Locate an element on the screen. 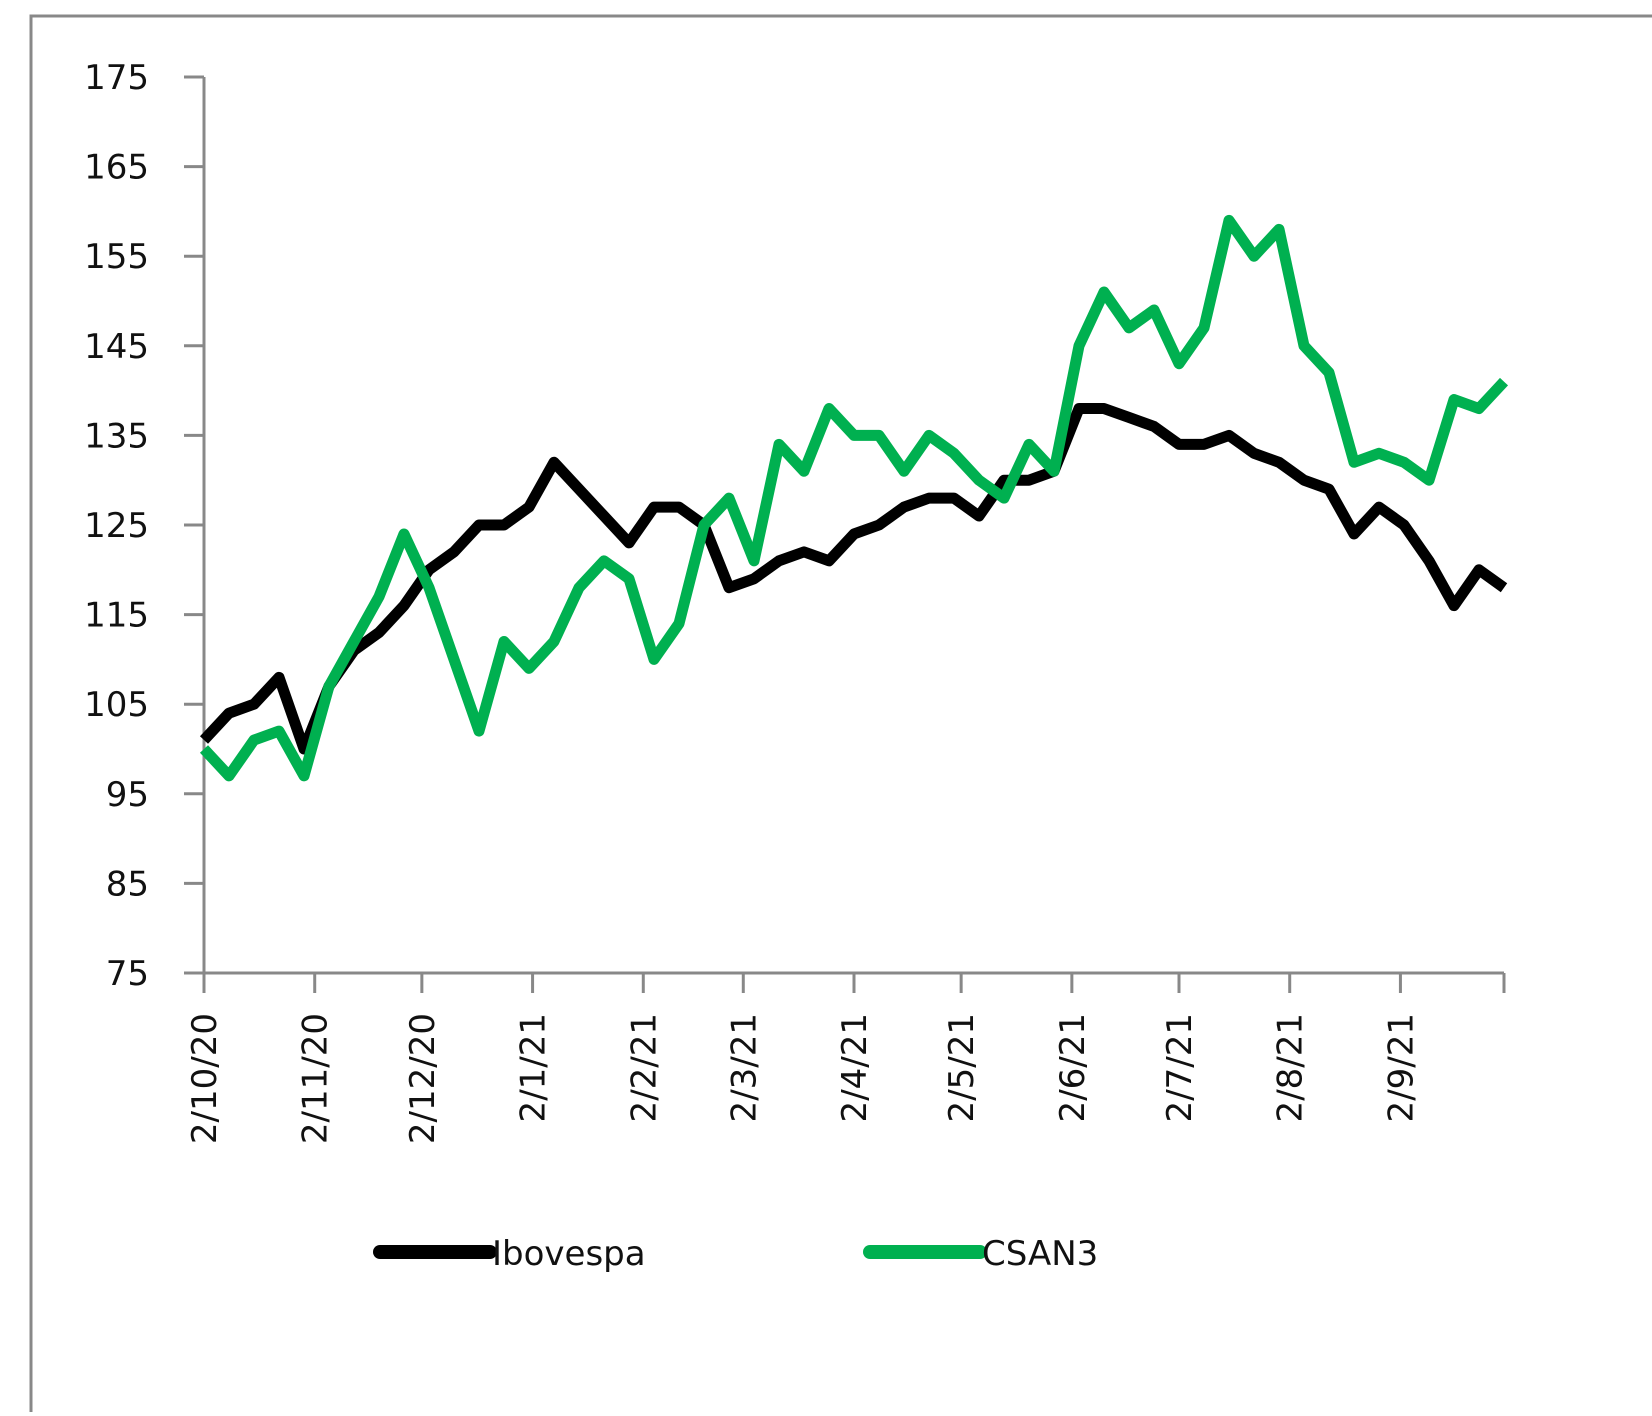 Image resolution: width=1652 pixels, height=1416 pixels. legend-label: CSAN3 is located at coordinates (1040, 1254).